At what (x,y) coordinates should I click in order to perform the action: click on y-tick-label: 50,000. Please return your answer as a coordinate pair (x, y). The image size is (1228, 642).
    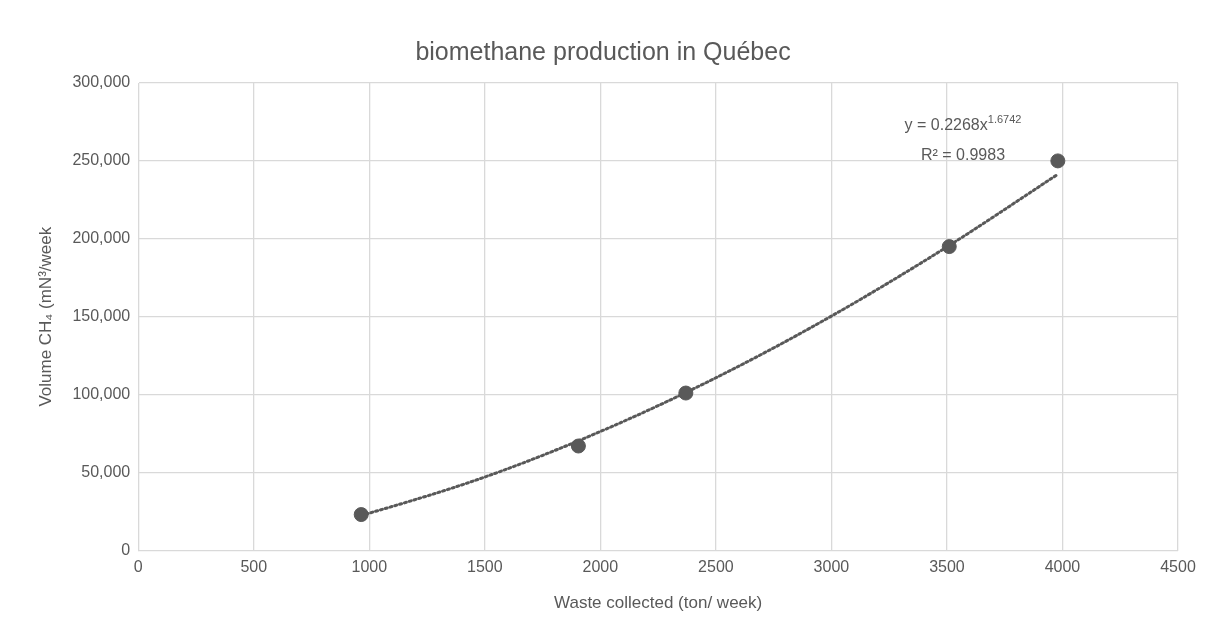
    Looking at the image, I should click on (106, 471).